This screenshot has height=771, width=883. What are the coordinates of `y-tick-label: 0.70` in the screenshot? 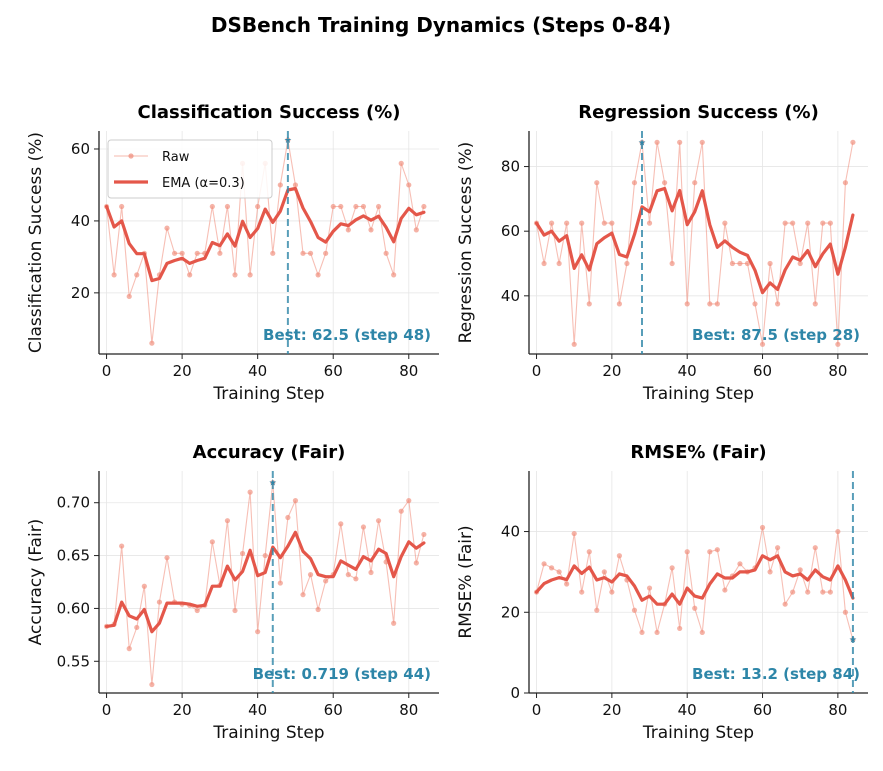 It's located at (73, 503).